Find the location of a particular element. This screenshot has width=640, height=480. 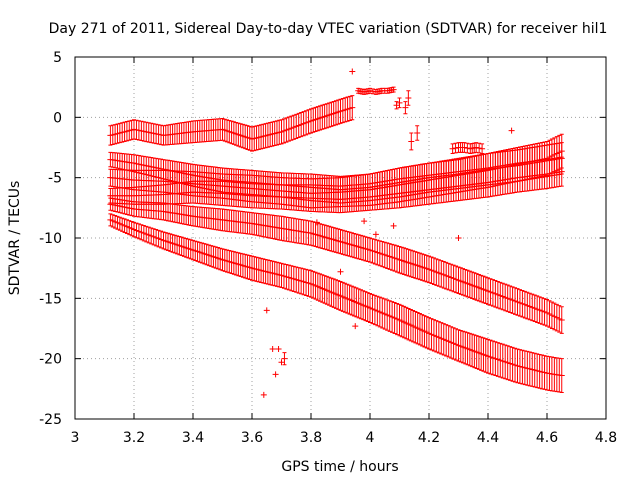

y-tick-label: -25 is located at coordinates (50, 420).